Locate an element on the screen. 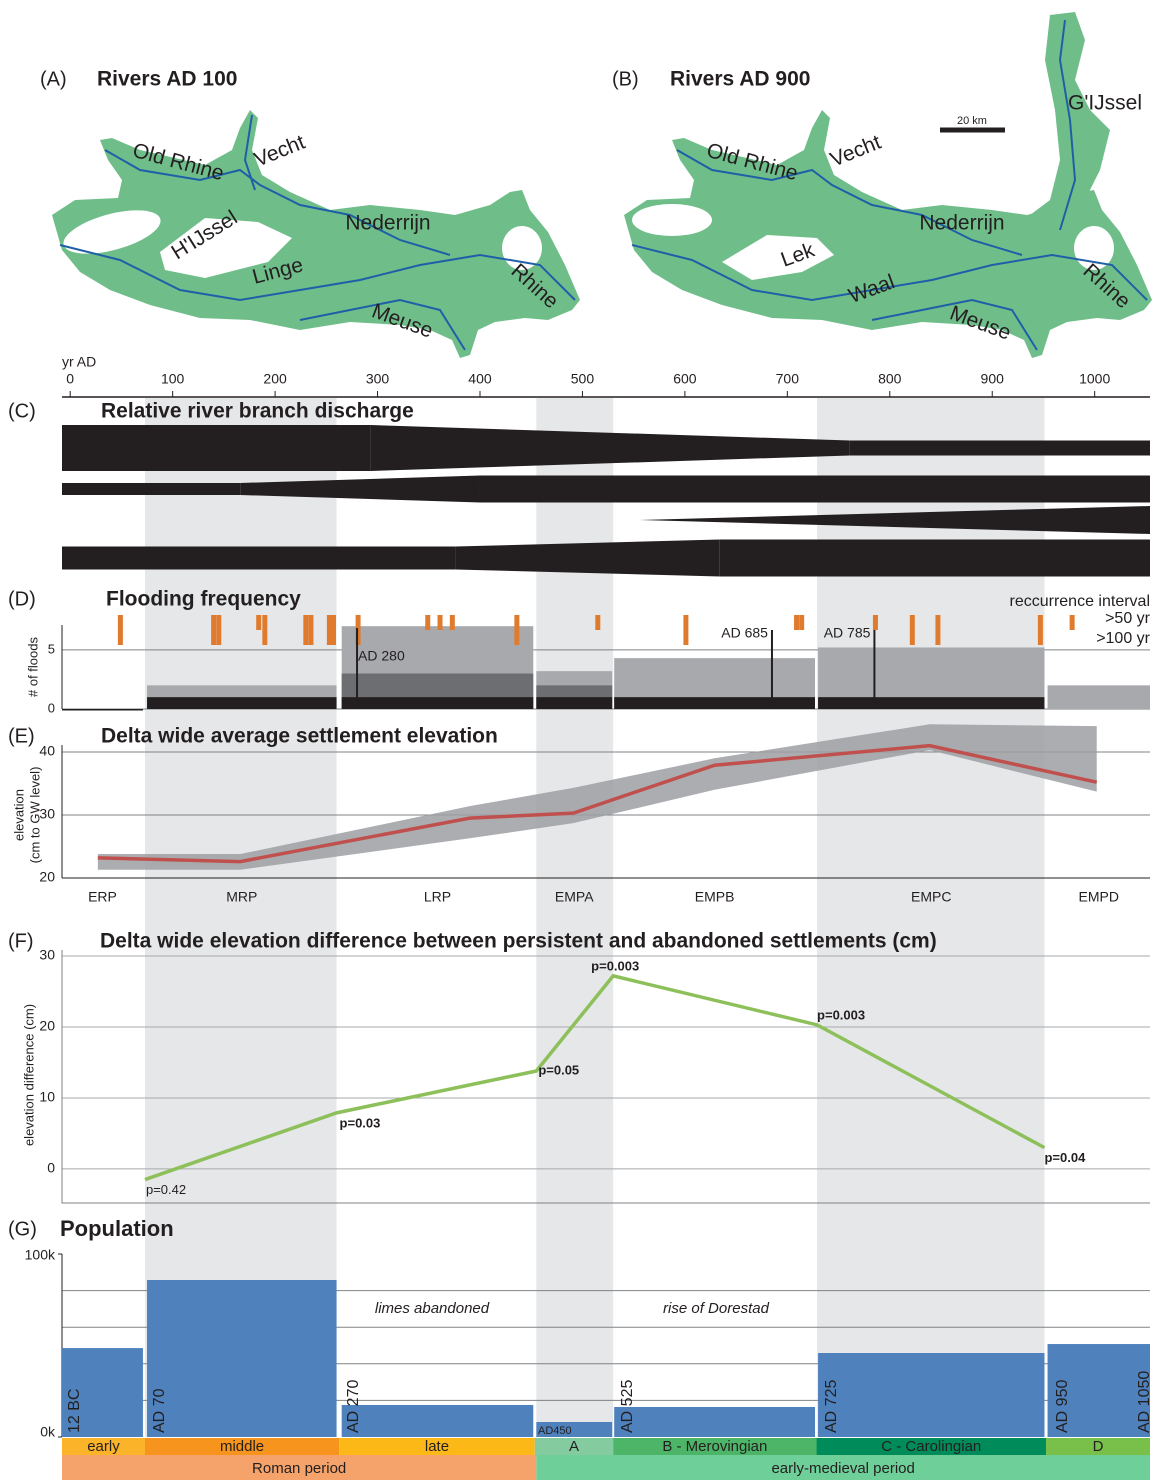  panel-title: Delta wide average settlement elevation is located at coordinates (299, 736).